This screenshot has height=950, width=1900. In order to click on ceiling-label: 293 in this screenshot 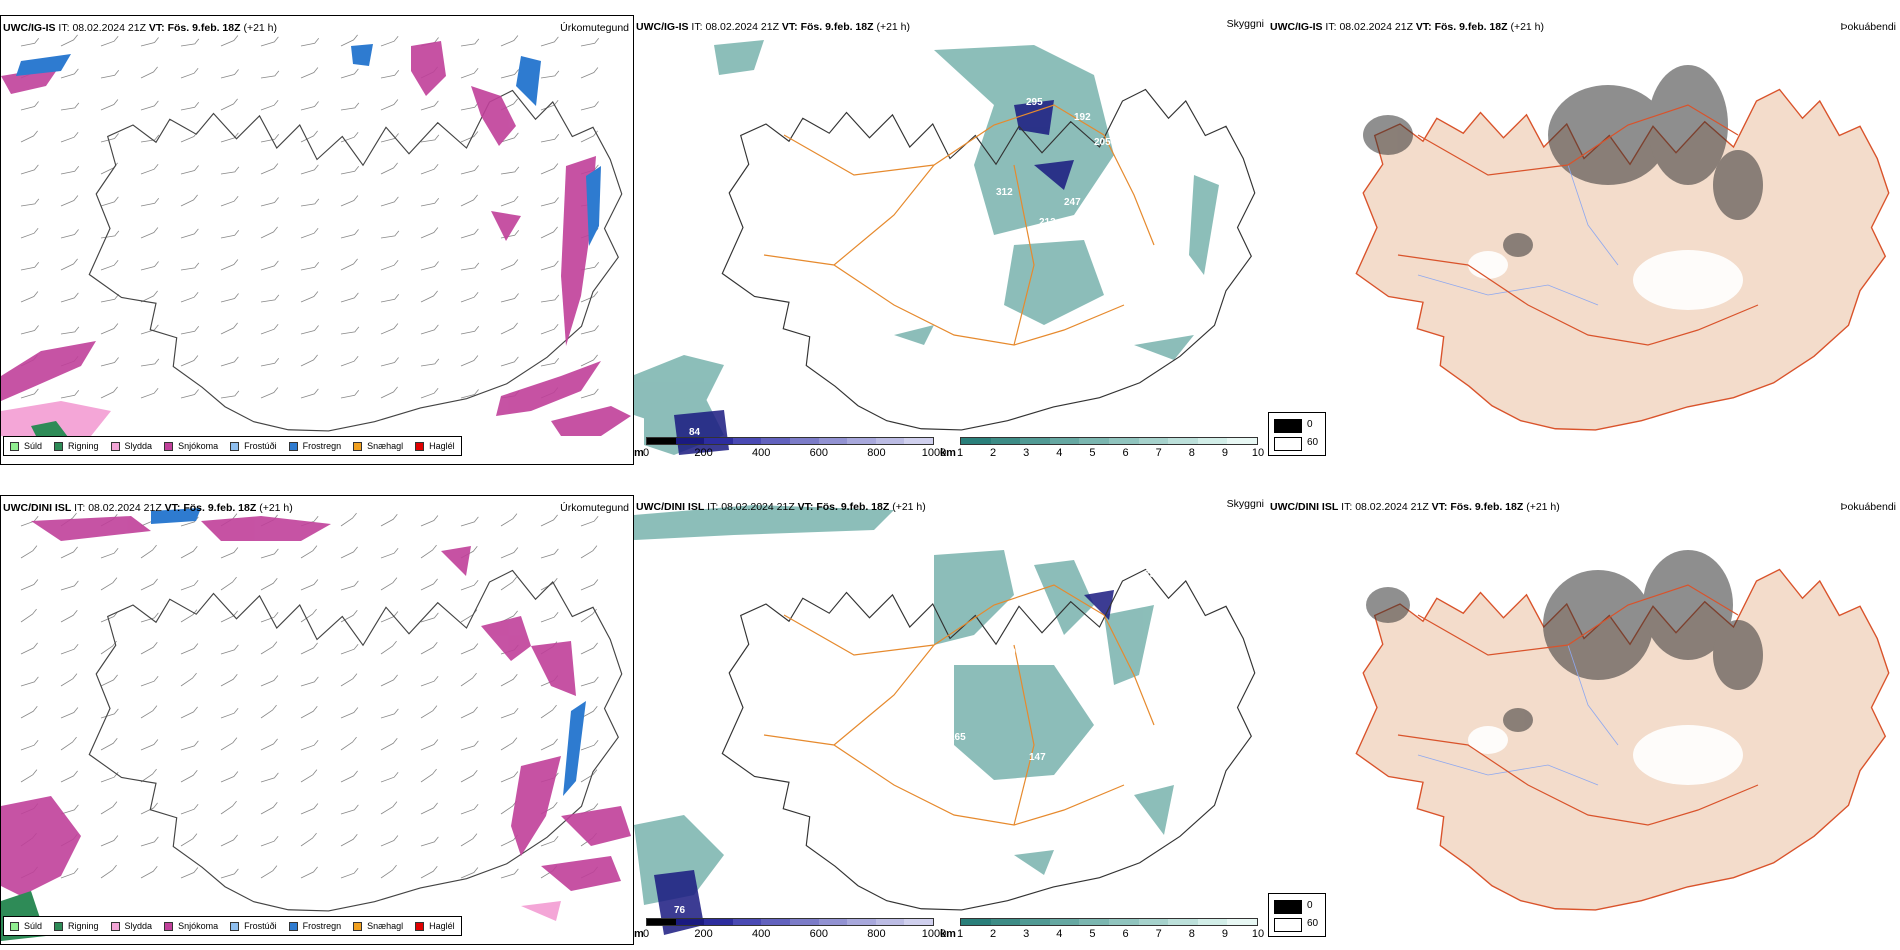, I will do `click(1112, 727)`.